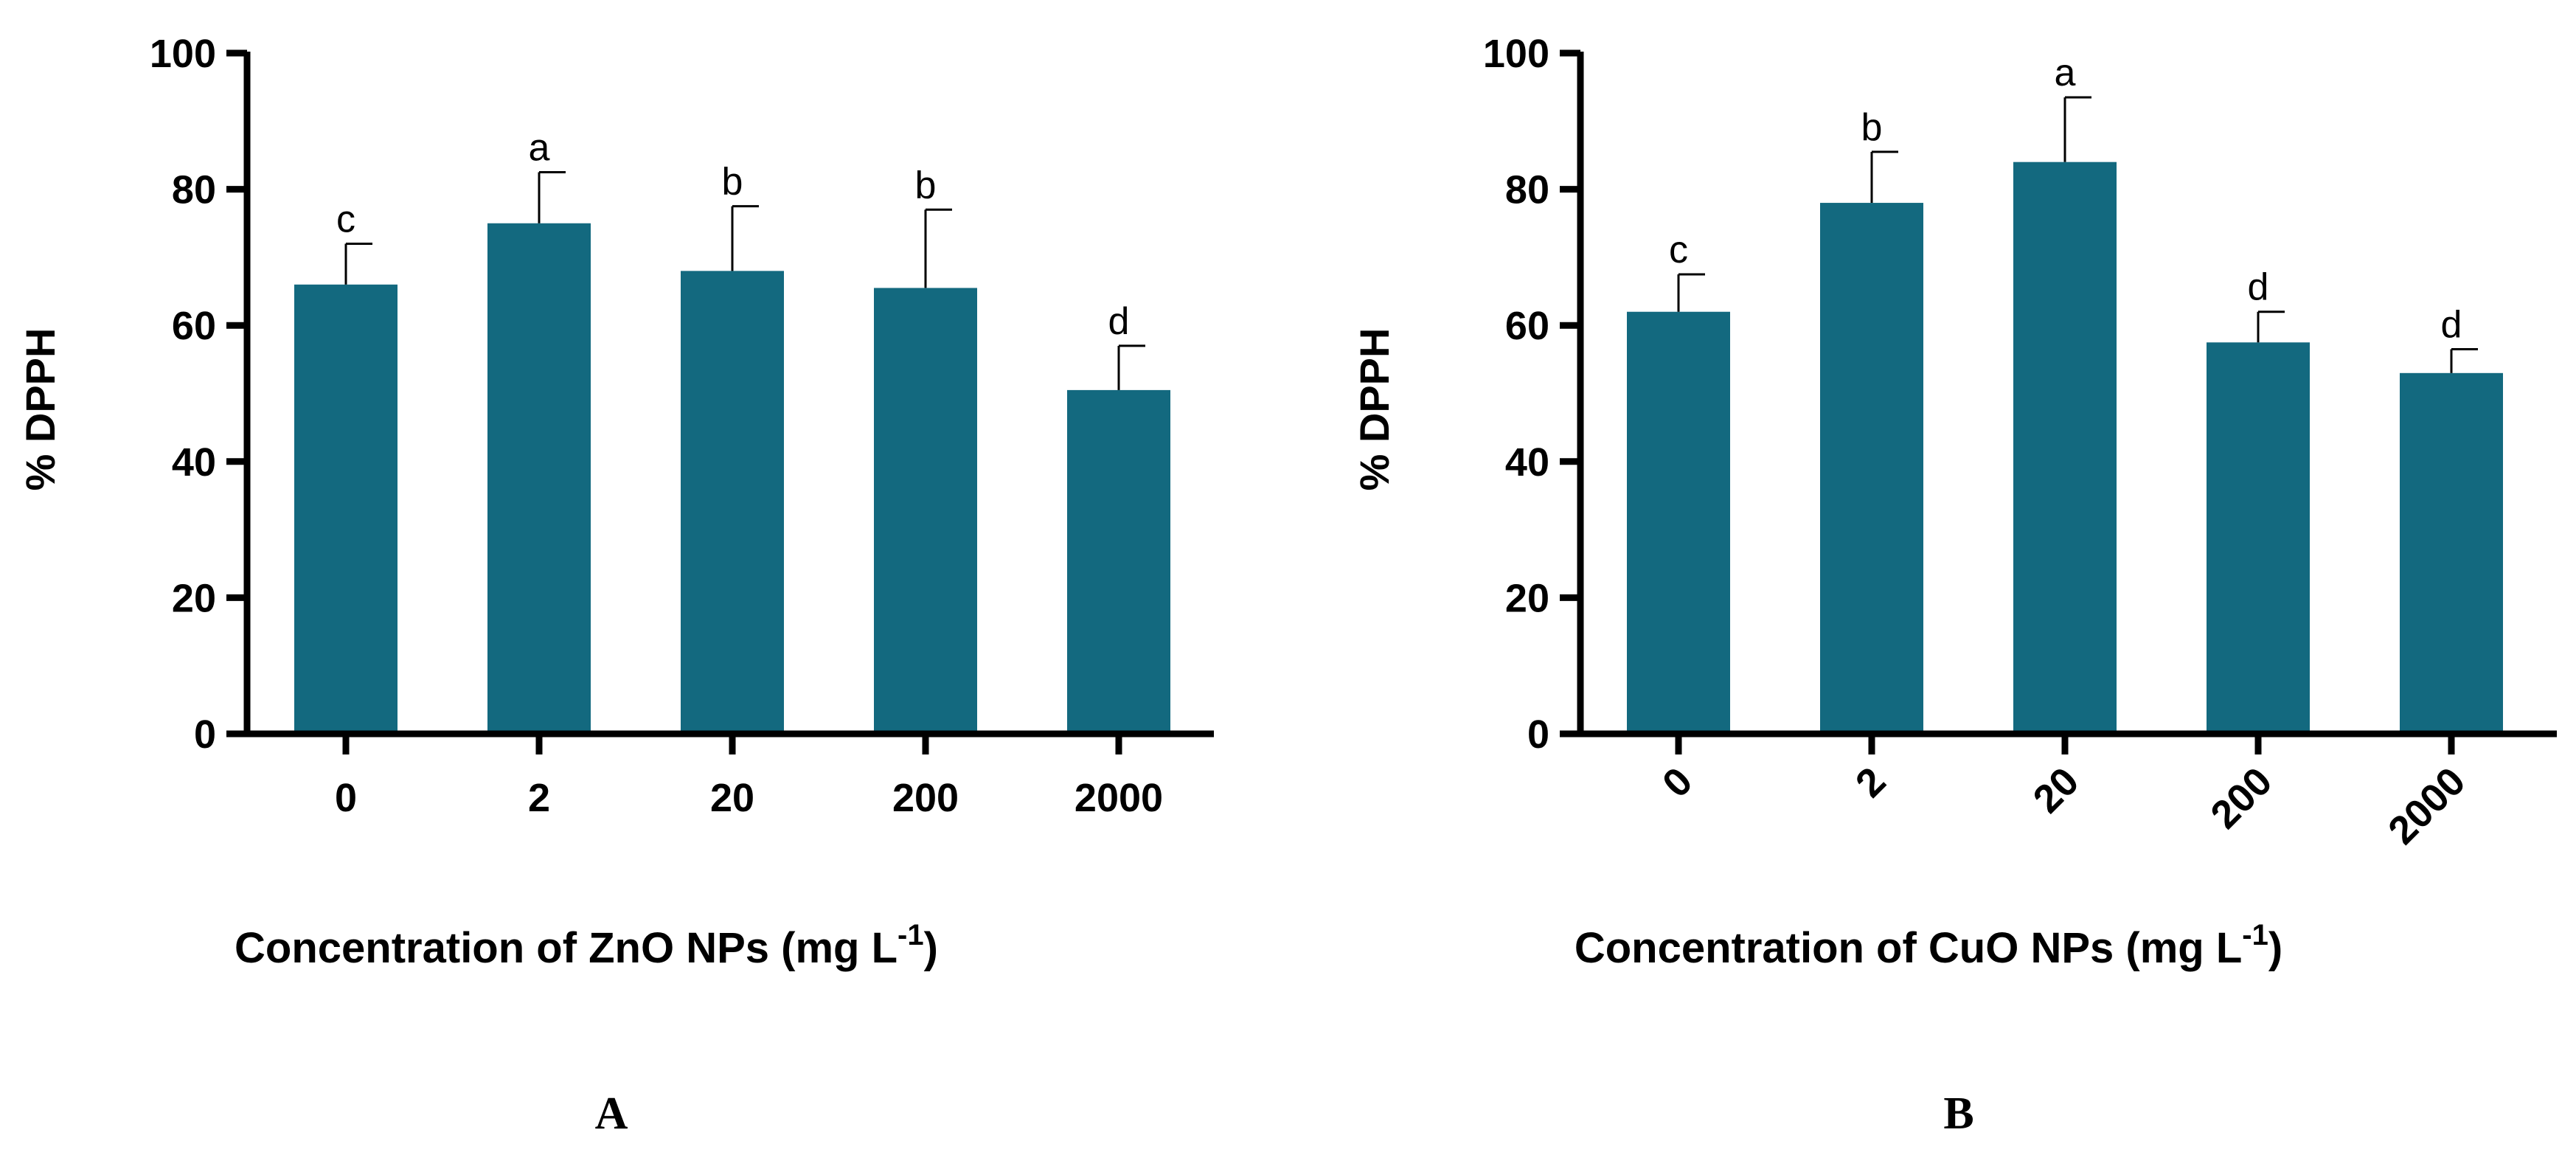 The image size is (2576, 1152). I want to click on panel-a-letter: A, so click(611, 1114).